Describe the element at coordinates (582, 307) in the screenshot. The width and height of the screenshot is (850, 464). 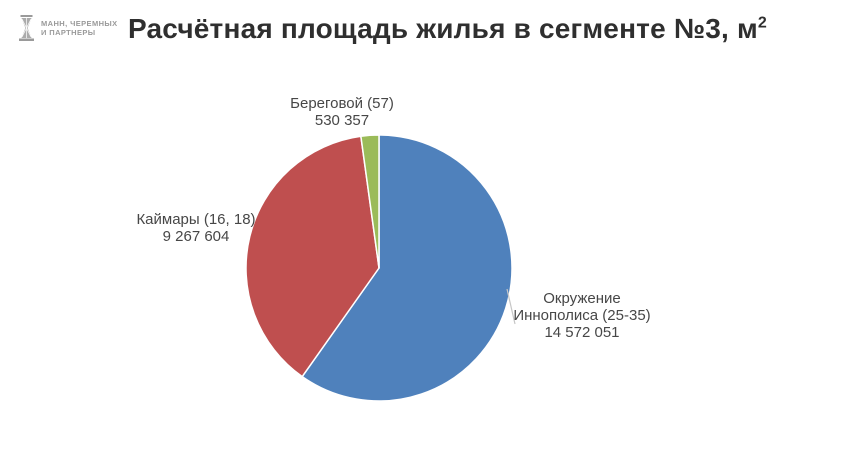
I see `slice-name: Окружение Иннополиса (25-35)` at that location.